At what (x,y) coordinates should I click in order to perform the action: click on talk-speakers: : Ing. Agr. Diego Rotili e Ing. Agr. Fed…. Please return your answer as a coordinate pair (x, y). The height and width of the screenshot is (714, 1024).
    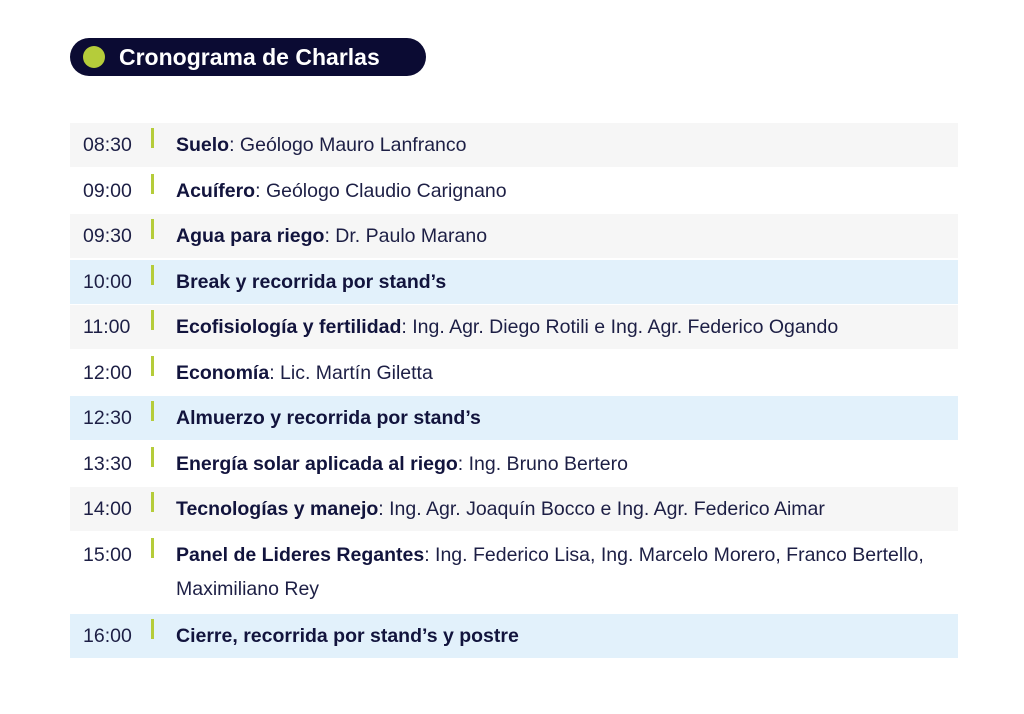
    Looking at the image, I should click on (620, 327).